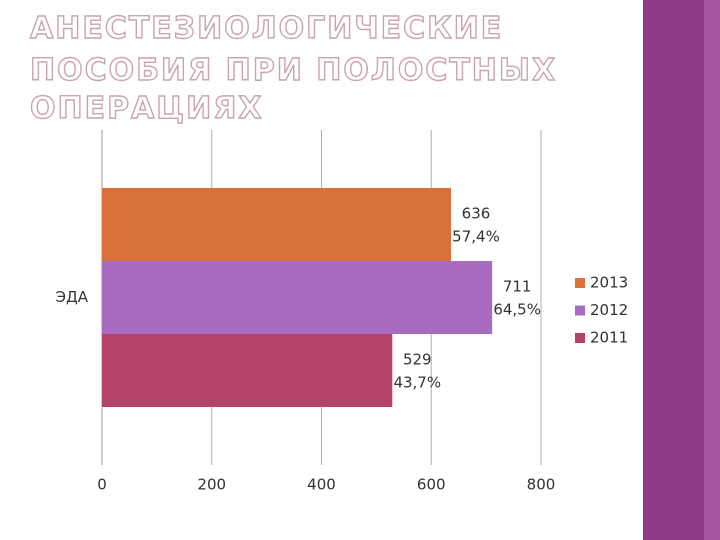 This screenshot has height=540, width=720. Describe the element at coordinates (146, 108) in the screenshot. I see `chart-title: ОПЕРАЦИЯХ` at that location.